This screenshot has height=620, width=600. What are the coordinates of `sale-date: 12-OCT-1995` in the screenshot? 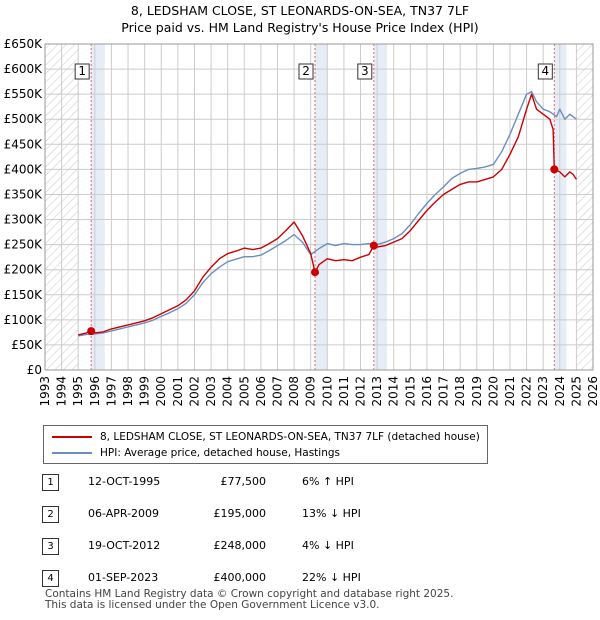 It's located at (124, 481).